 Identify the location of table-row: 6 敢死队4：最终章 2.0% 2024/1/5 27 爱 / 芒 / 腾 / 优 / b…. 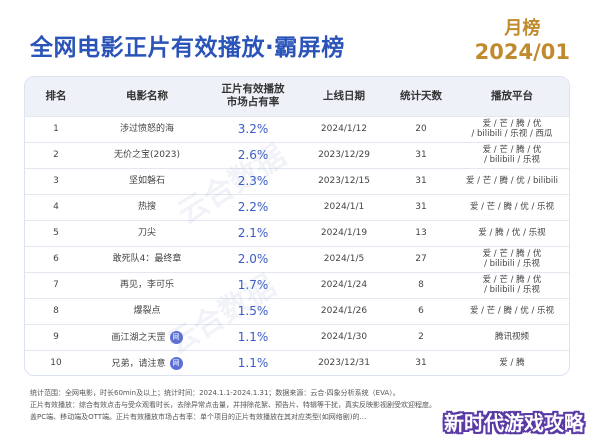
(297, 258).